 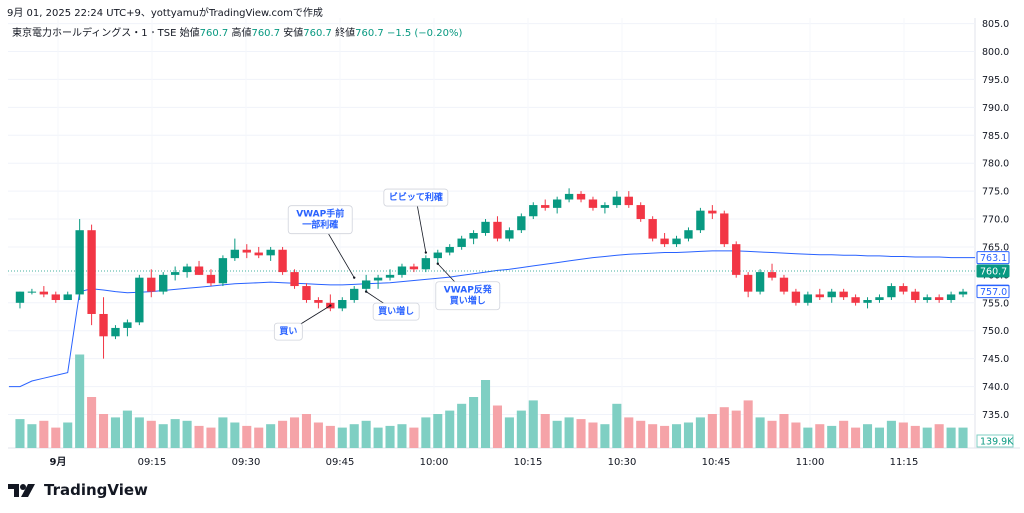 I want to click on price-label-last: 760.7, so click(x=993, y=271).